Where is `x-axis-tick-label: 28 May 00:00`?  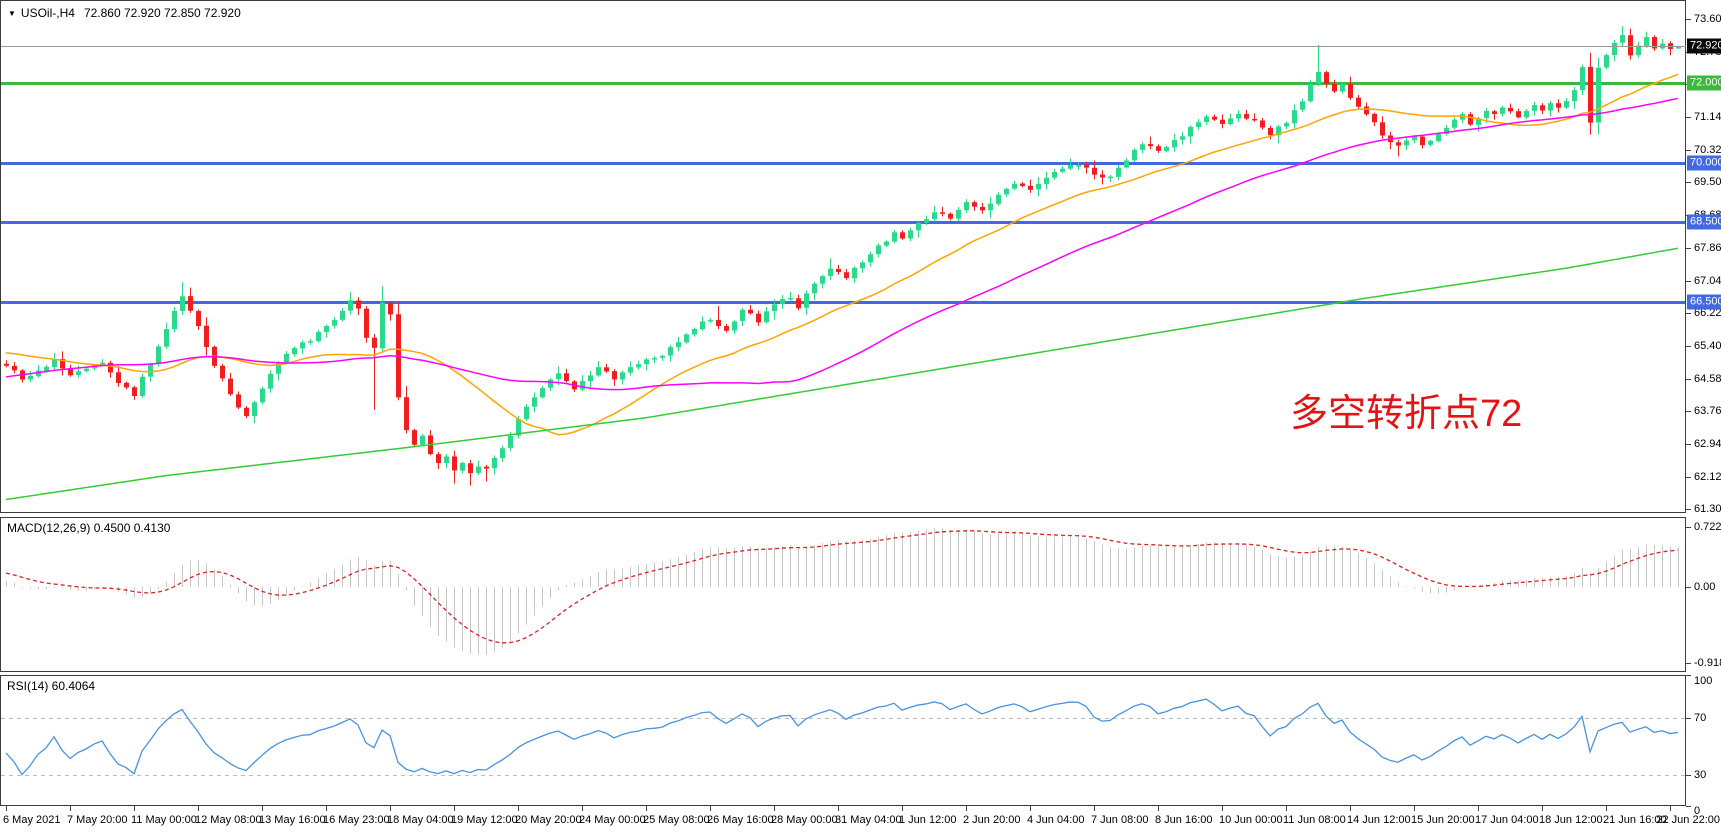
x-axis-tick-label: 28 May 00:00 is located at coordinates (804, 820).